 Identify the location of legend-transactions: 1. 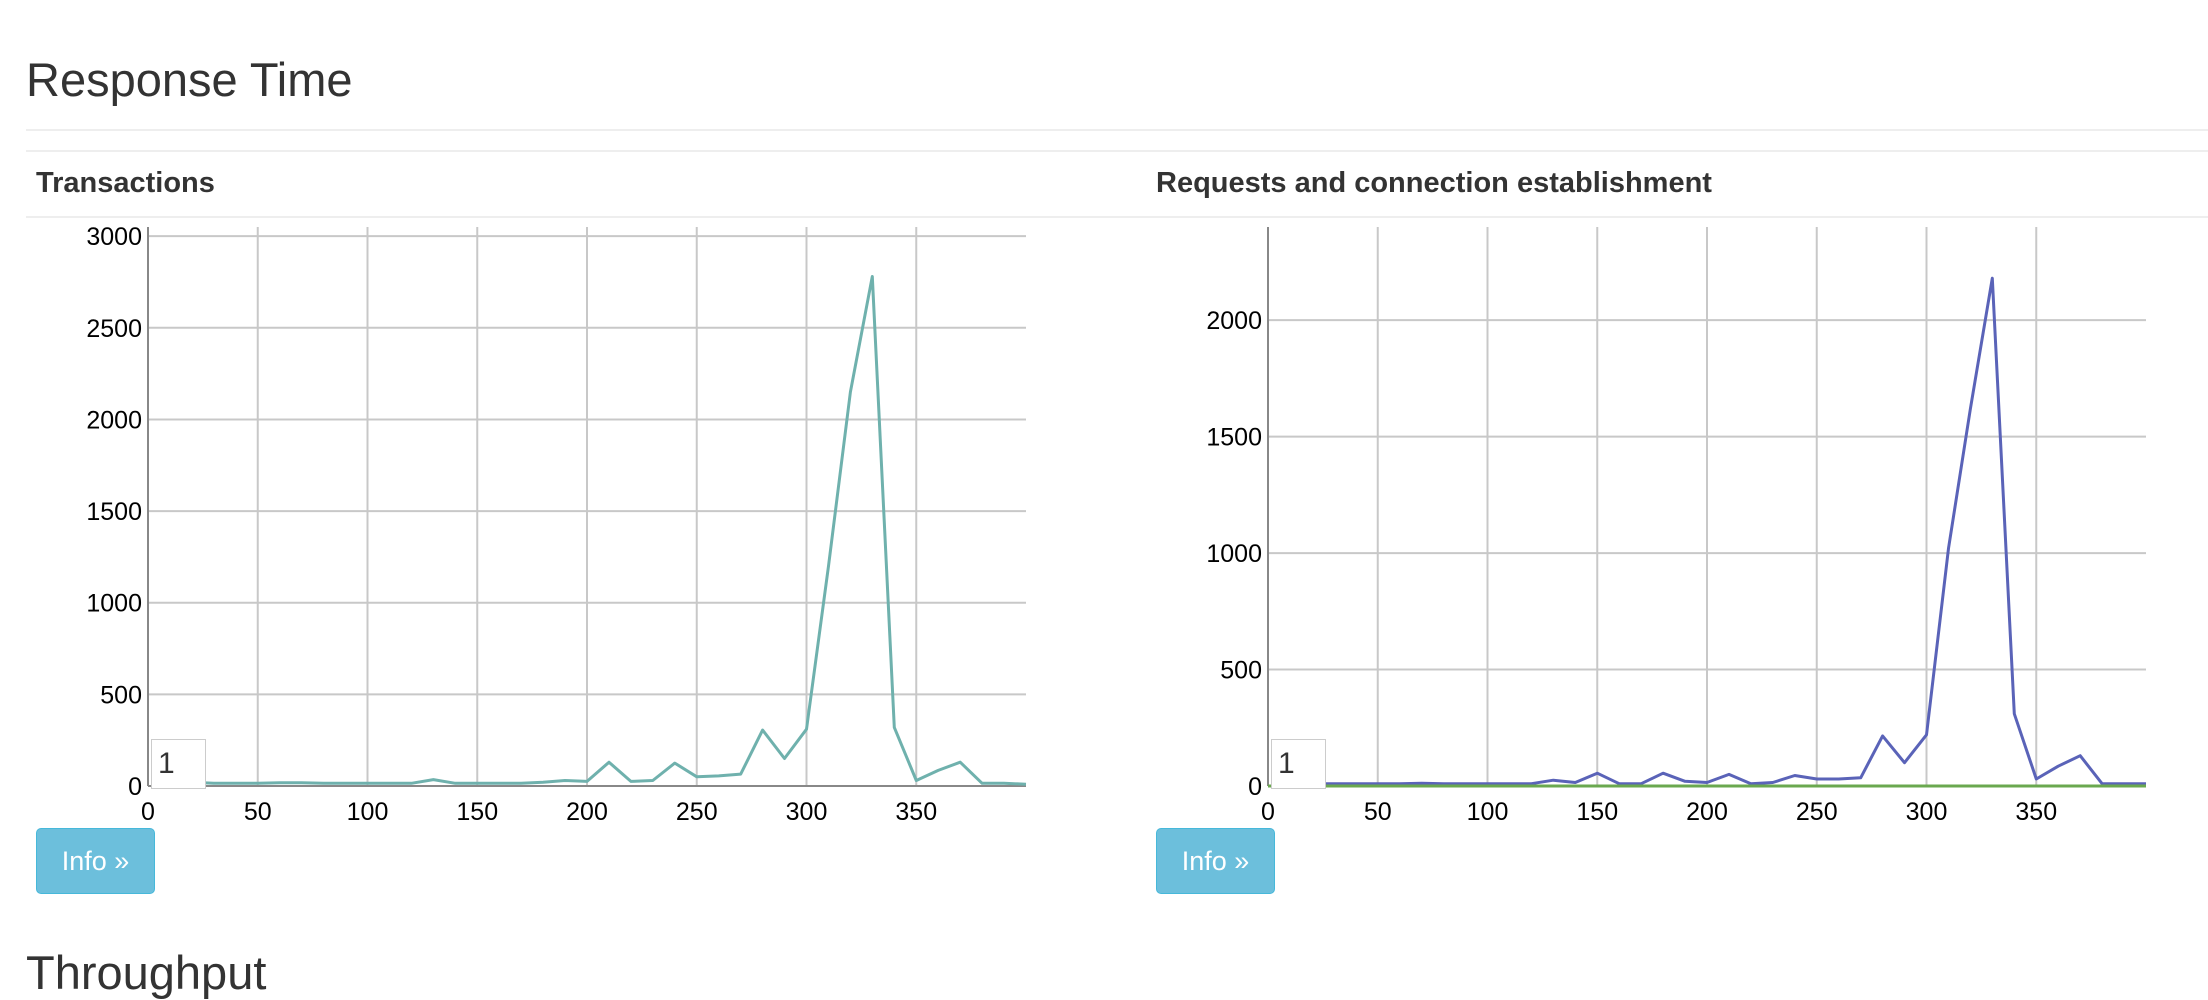
(178, 764).